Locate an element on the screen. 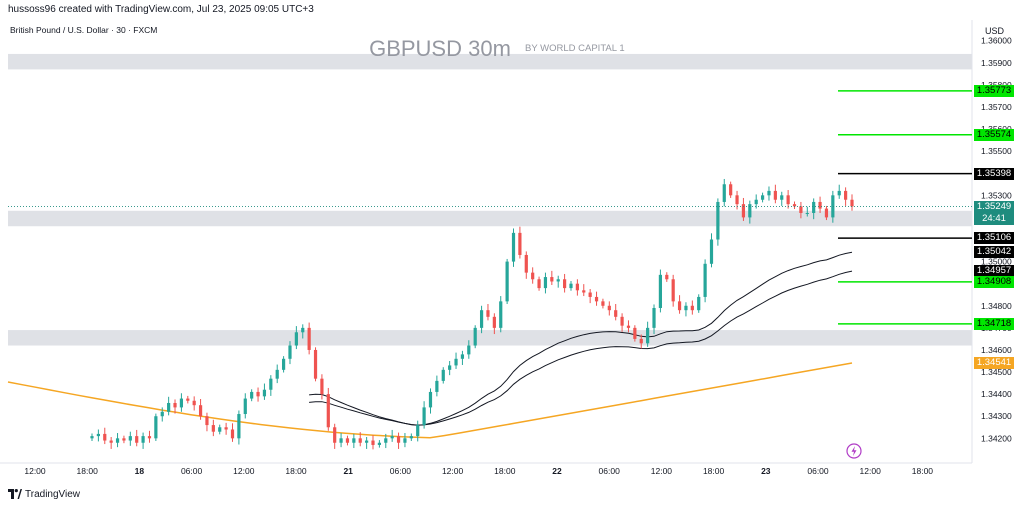 This screenshot has width=1024, height=505. countdown-label: 24:41 is located at coordinates (994, 218).